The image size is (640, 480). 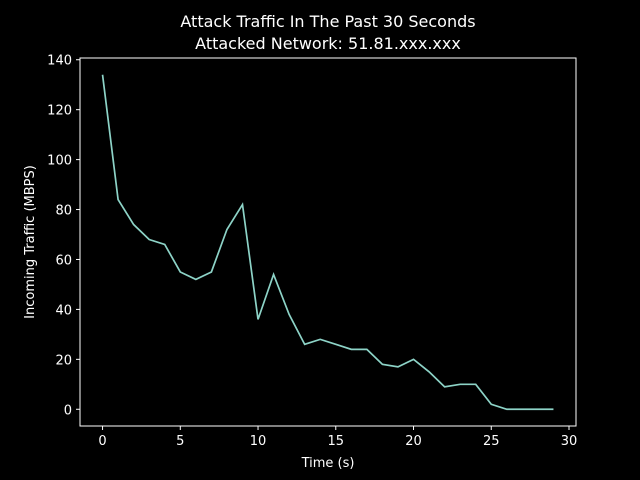 What do you see at coordinates (59, 161) in the screenshot?
I see `y-tick-label: 100` at bounding box center [59, 161].